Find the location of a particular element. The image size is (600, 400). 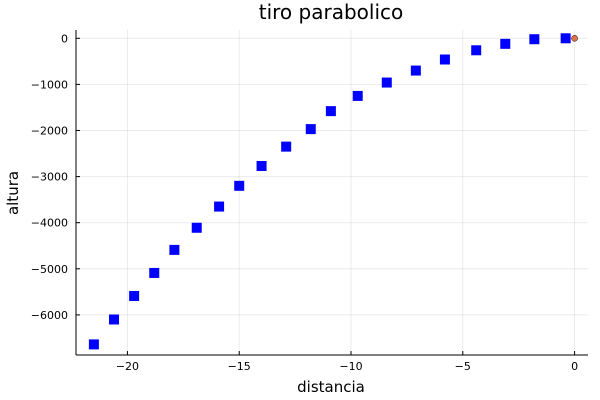

y-tick-label: −1000 is located at coordinates (49, 84).